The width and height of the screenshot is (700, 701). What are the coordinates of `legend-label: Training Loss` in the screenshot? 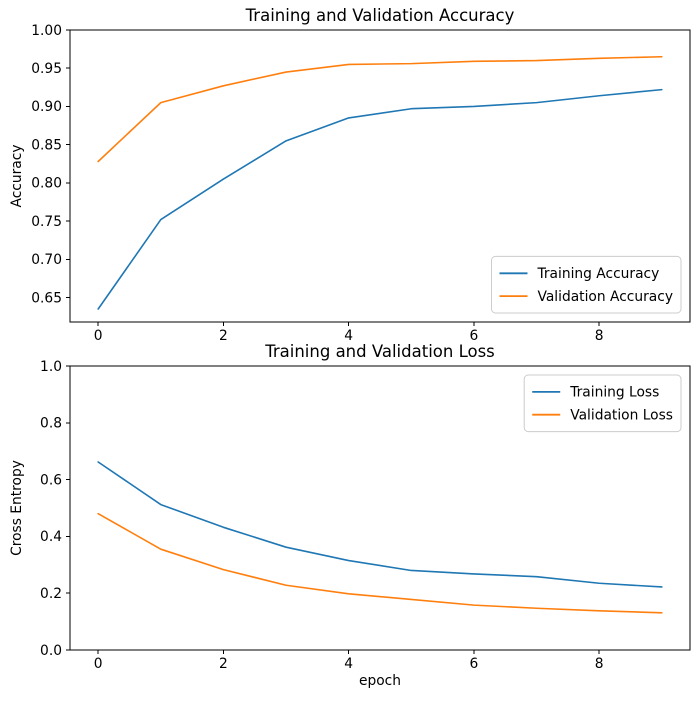 It's located at (614, 393).